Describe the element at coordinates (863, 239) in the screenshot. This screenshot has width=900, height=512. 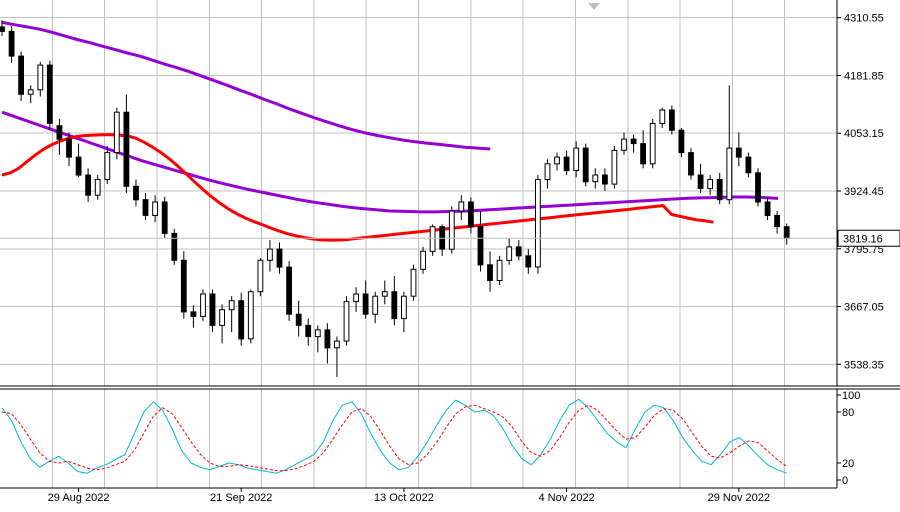
I see `current-price-label: 3819.16` at that location.